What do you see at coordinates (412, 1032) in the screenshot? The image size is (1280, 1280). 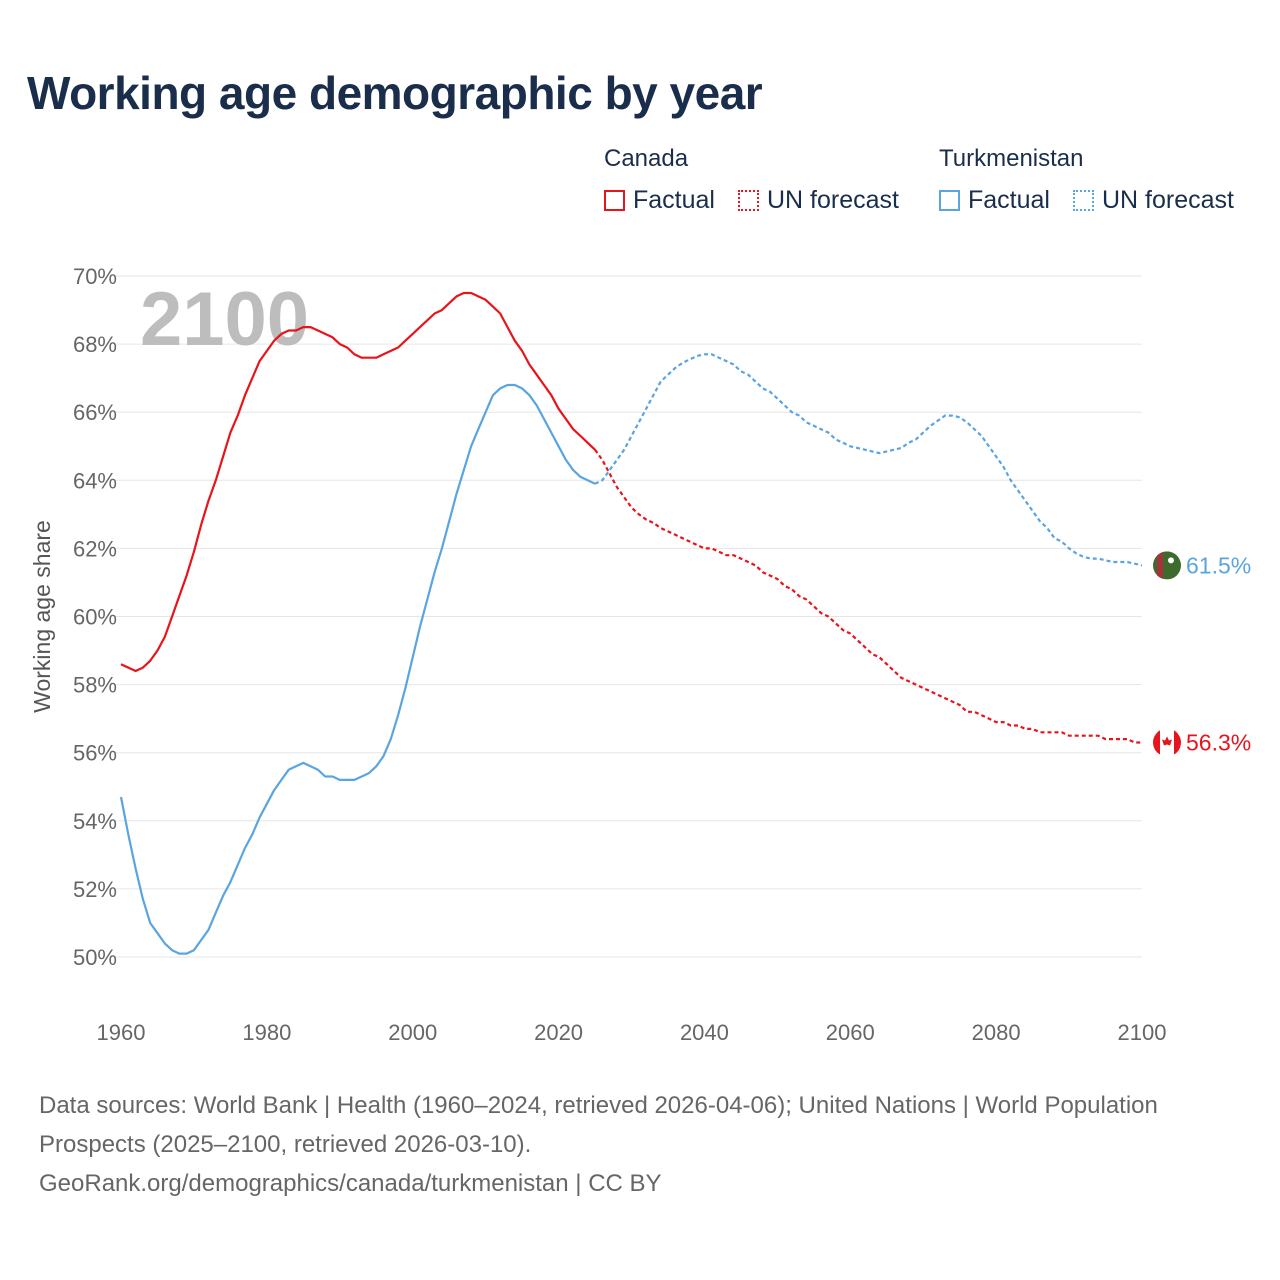 I see `x-tick-label: 2000` at bounding box center [412, 1032].